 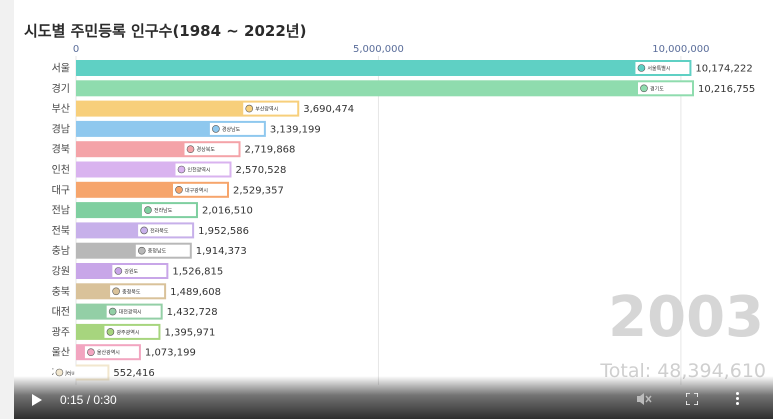 I want to click on value-label: 2,529,357, so click(x=258, y=190).